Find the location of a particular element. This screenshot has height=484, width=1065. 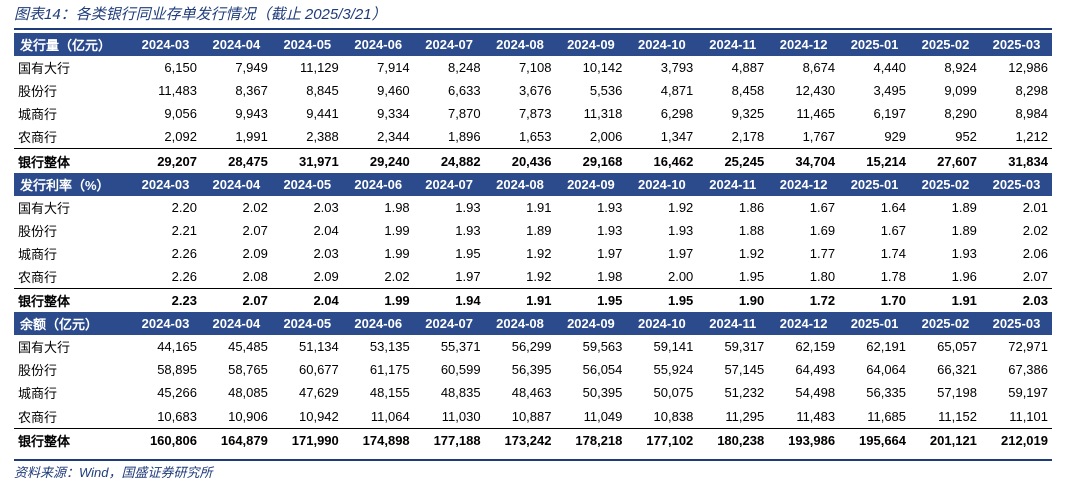

table-cell: 2.09 is located at coordinates (255, 253).